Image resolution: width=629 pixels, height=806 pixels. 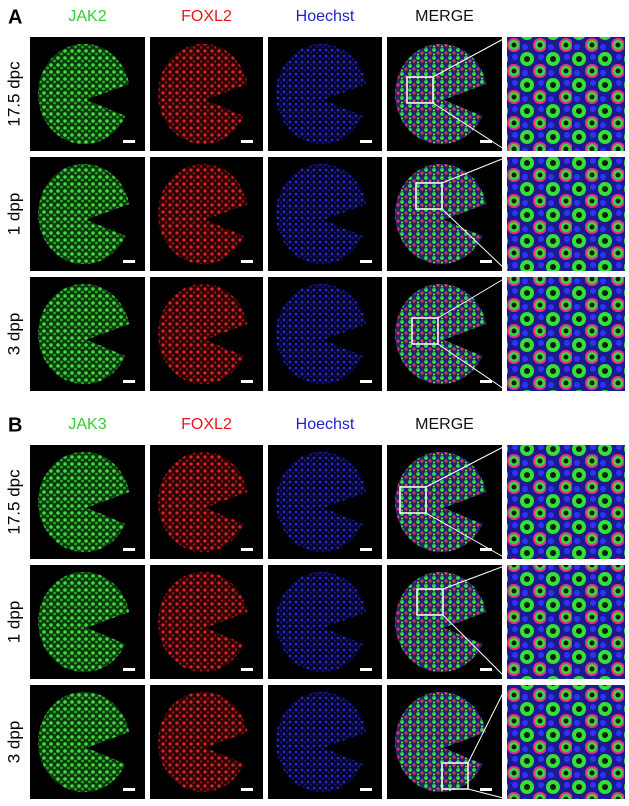 I want to click on panel-label: A, so click(x=15, y=17).